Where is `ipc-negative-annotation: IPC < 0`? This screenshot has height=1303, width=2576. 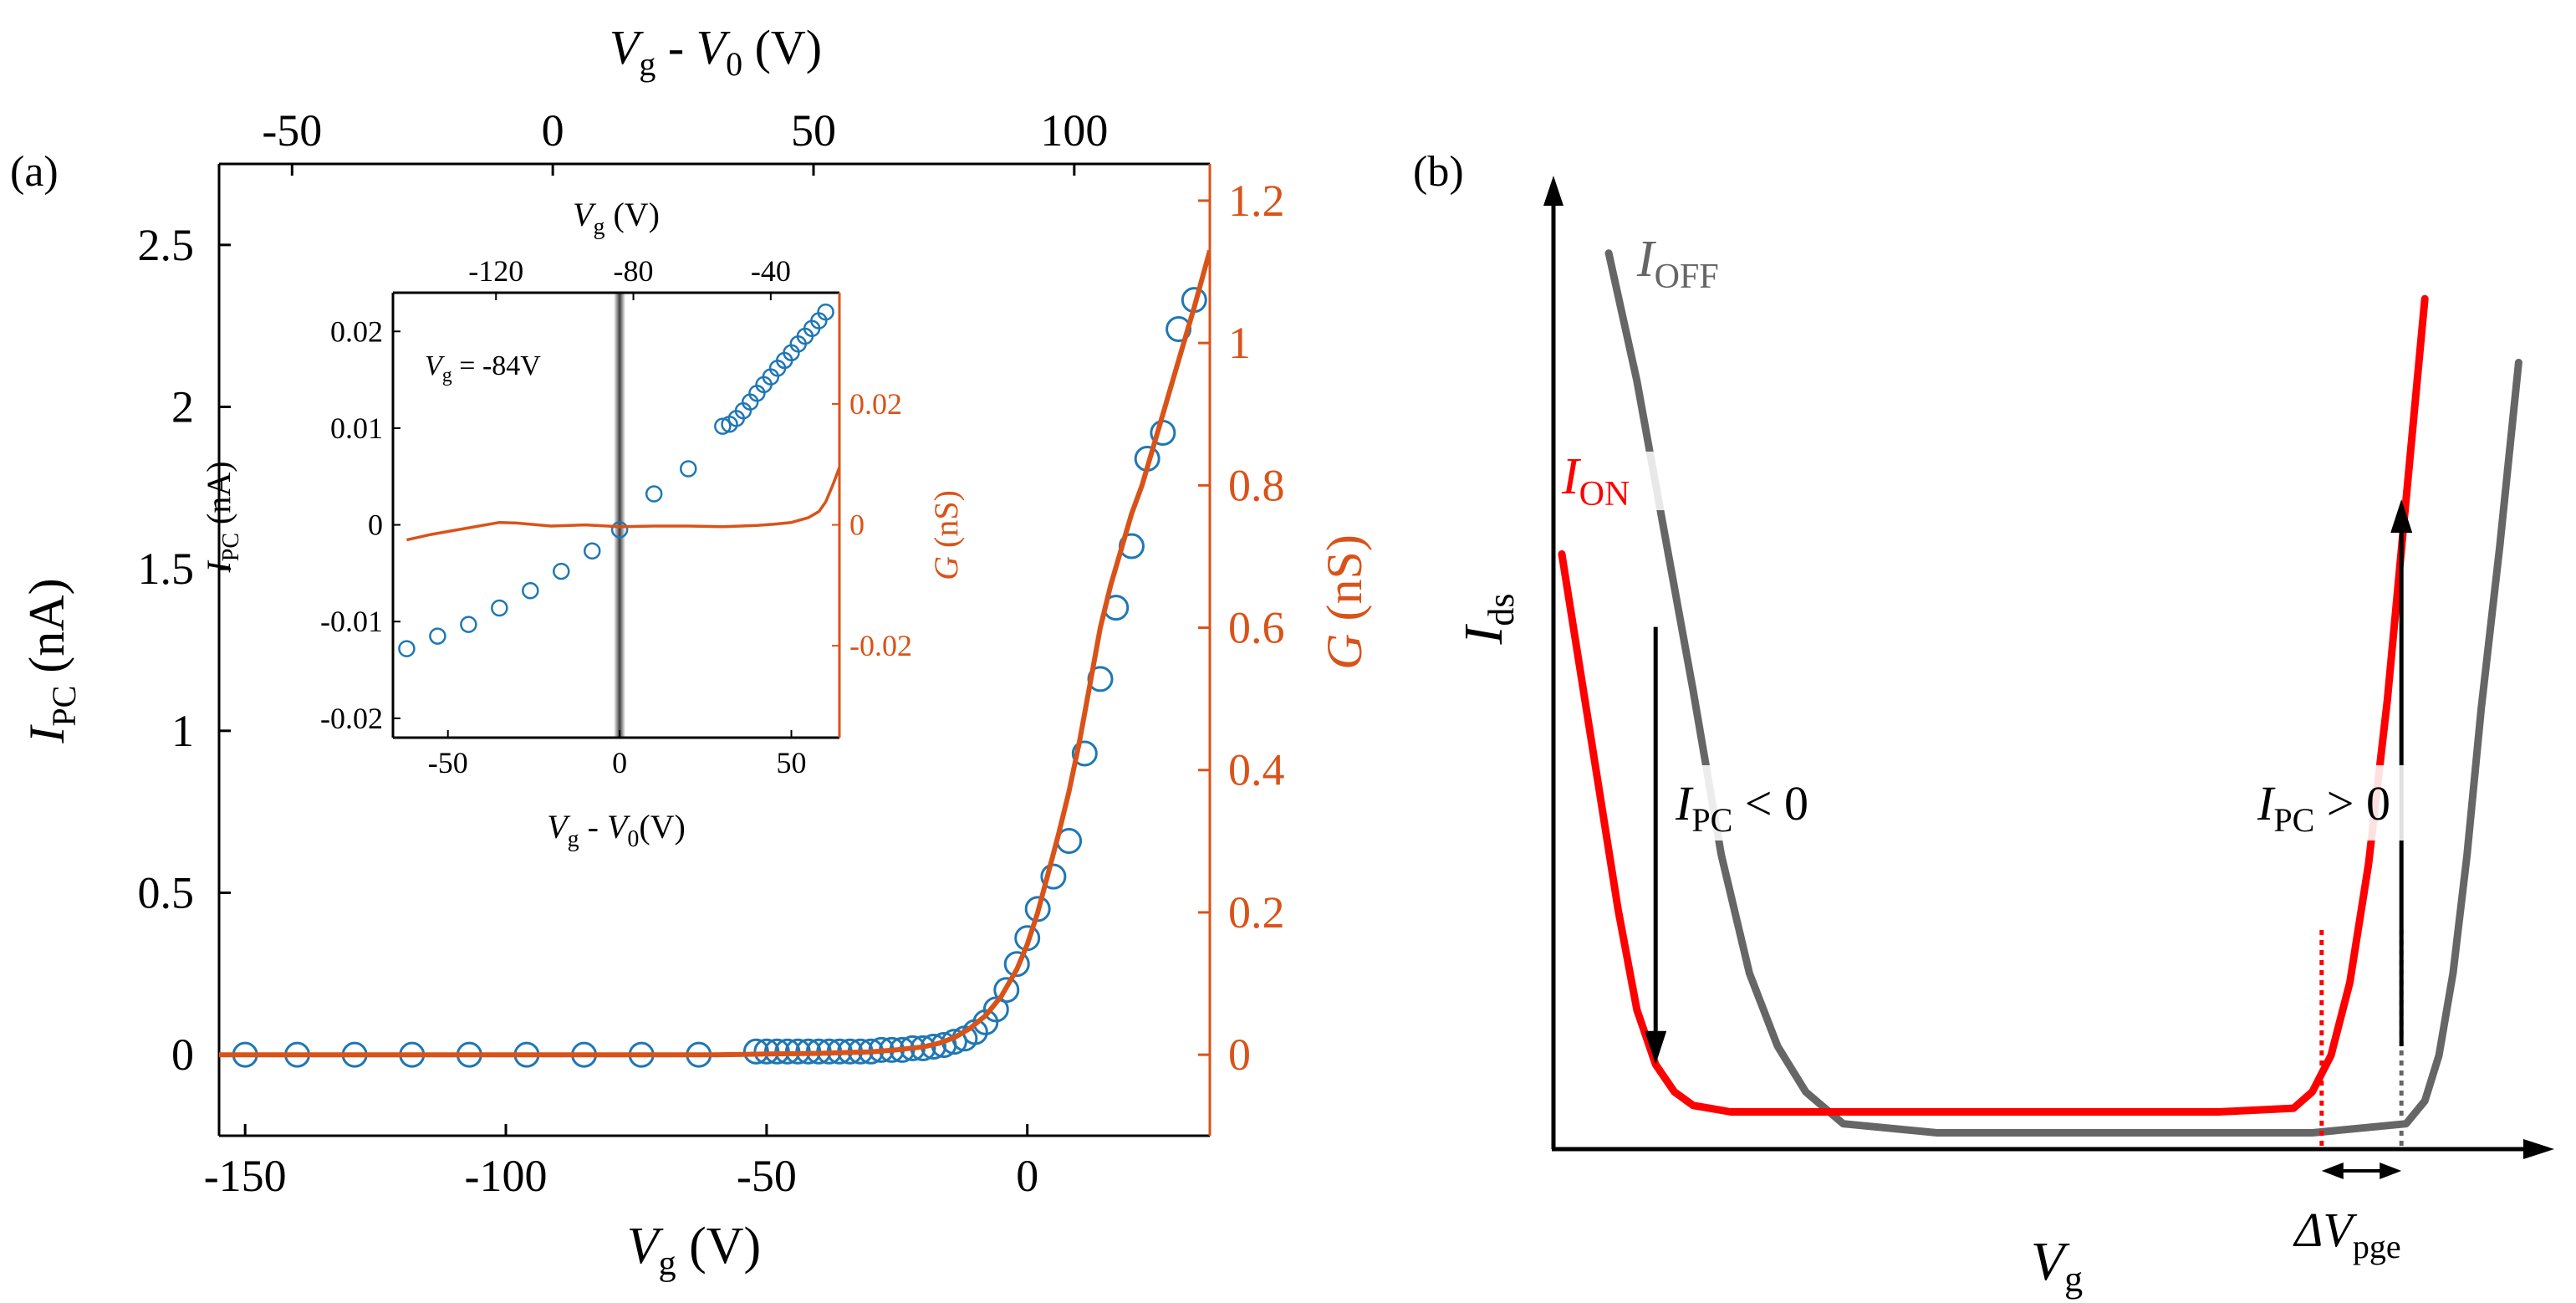 ipc-negative-annotation: IPC < 0 is located at coordinates (1742, 807).